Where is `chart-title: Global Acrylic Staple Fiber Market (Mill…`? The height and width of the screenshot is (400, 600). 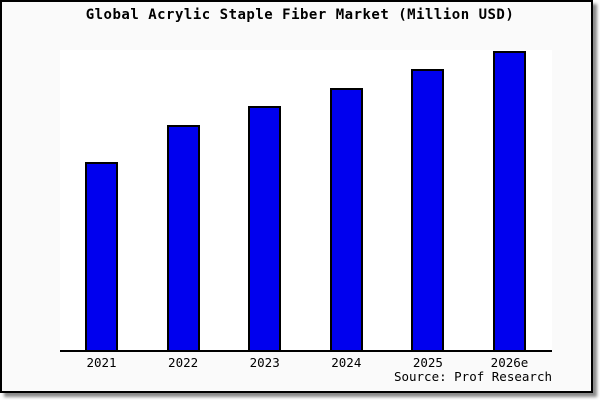 chart-title: Global Acrylic Staple Fiber Market (Mill… is located at coordinates (300, 15).